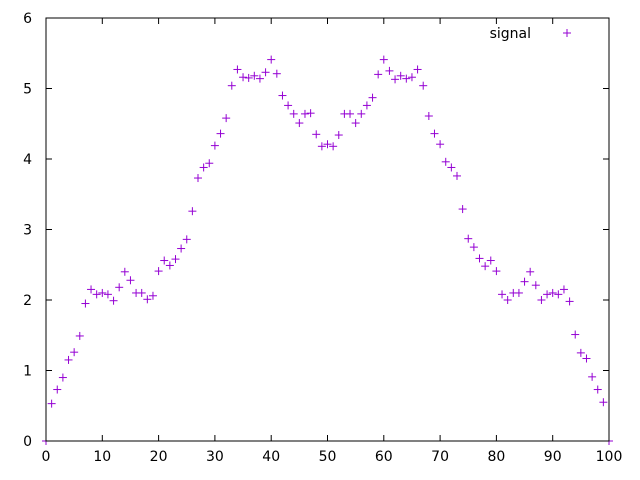  What do you see at coordinates (27, 442) in the screenshot?
I see `y-tick-label: 0` at bounding box center [27, 442].